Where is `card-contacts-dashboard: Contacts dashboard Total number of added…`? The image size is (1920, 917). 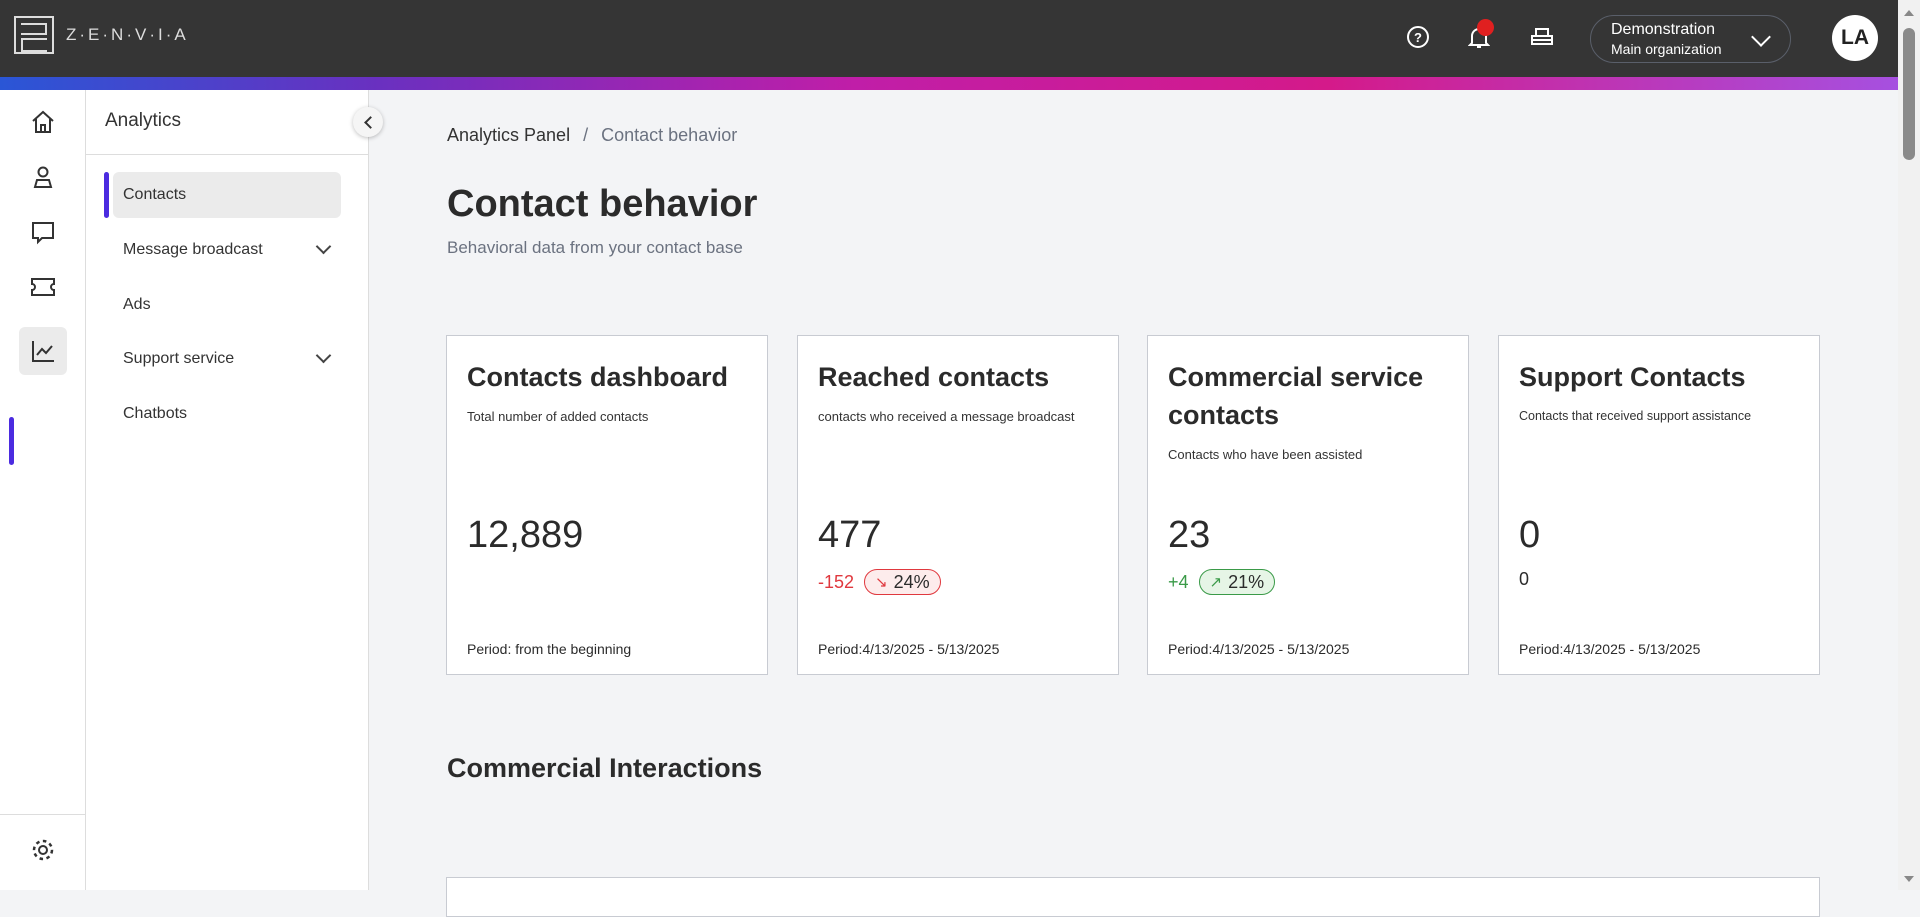 card-contacts-dashboard: Contacts dashboard Total number of added… is located at coordinates (607, 505).